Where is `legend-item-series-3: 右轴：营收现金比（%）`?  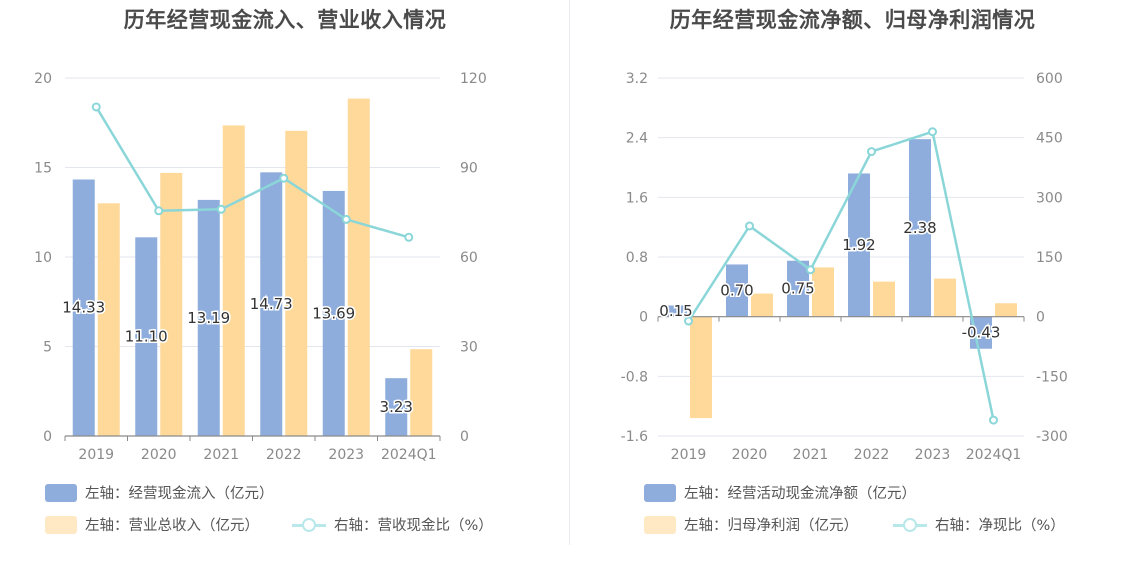
legend-item-series-3: 右轴：营收现金比（%） is located at coordinates (392, 524).